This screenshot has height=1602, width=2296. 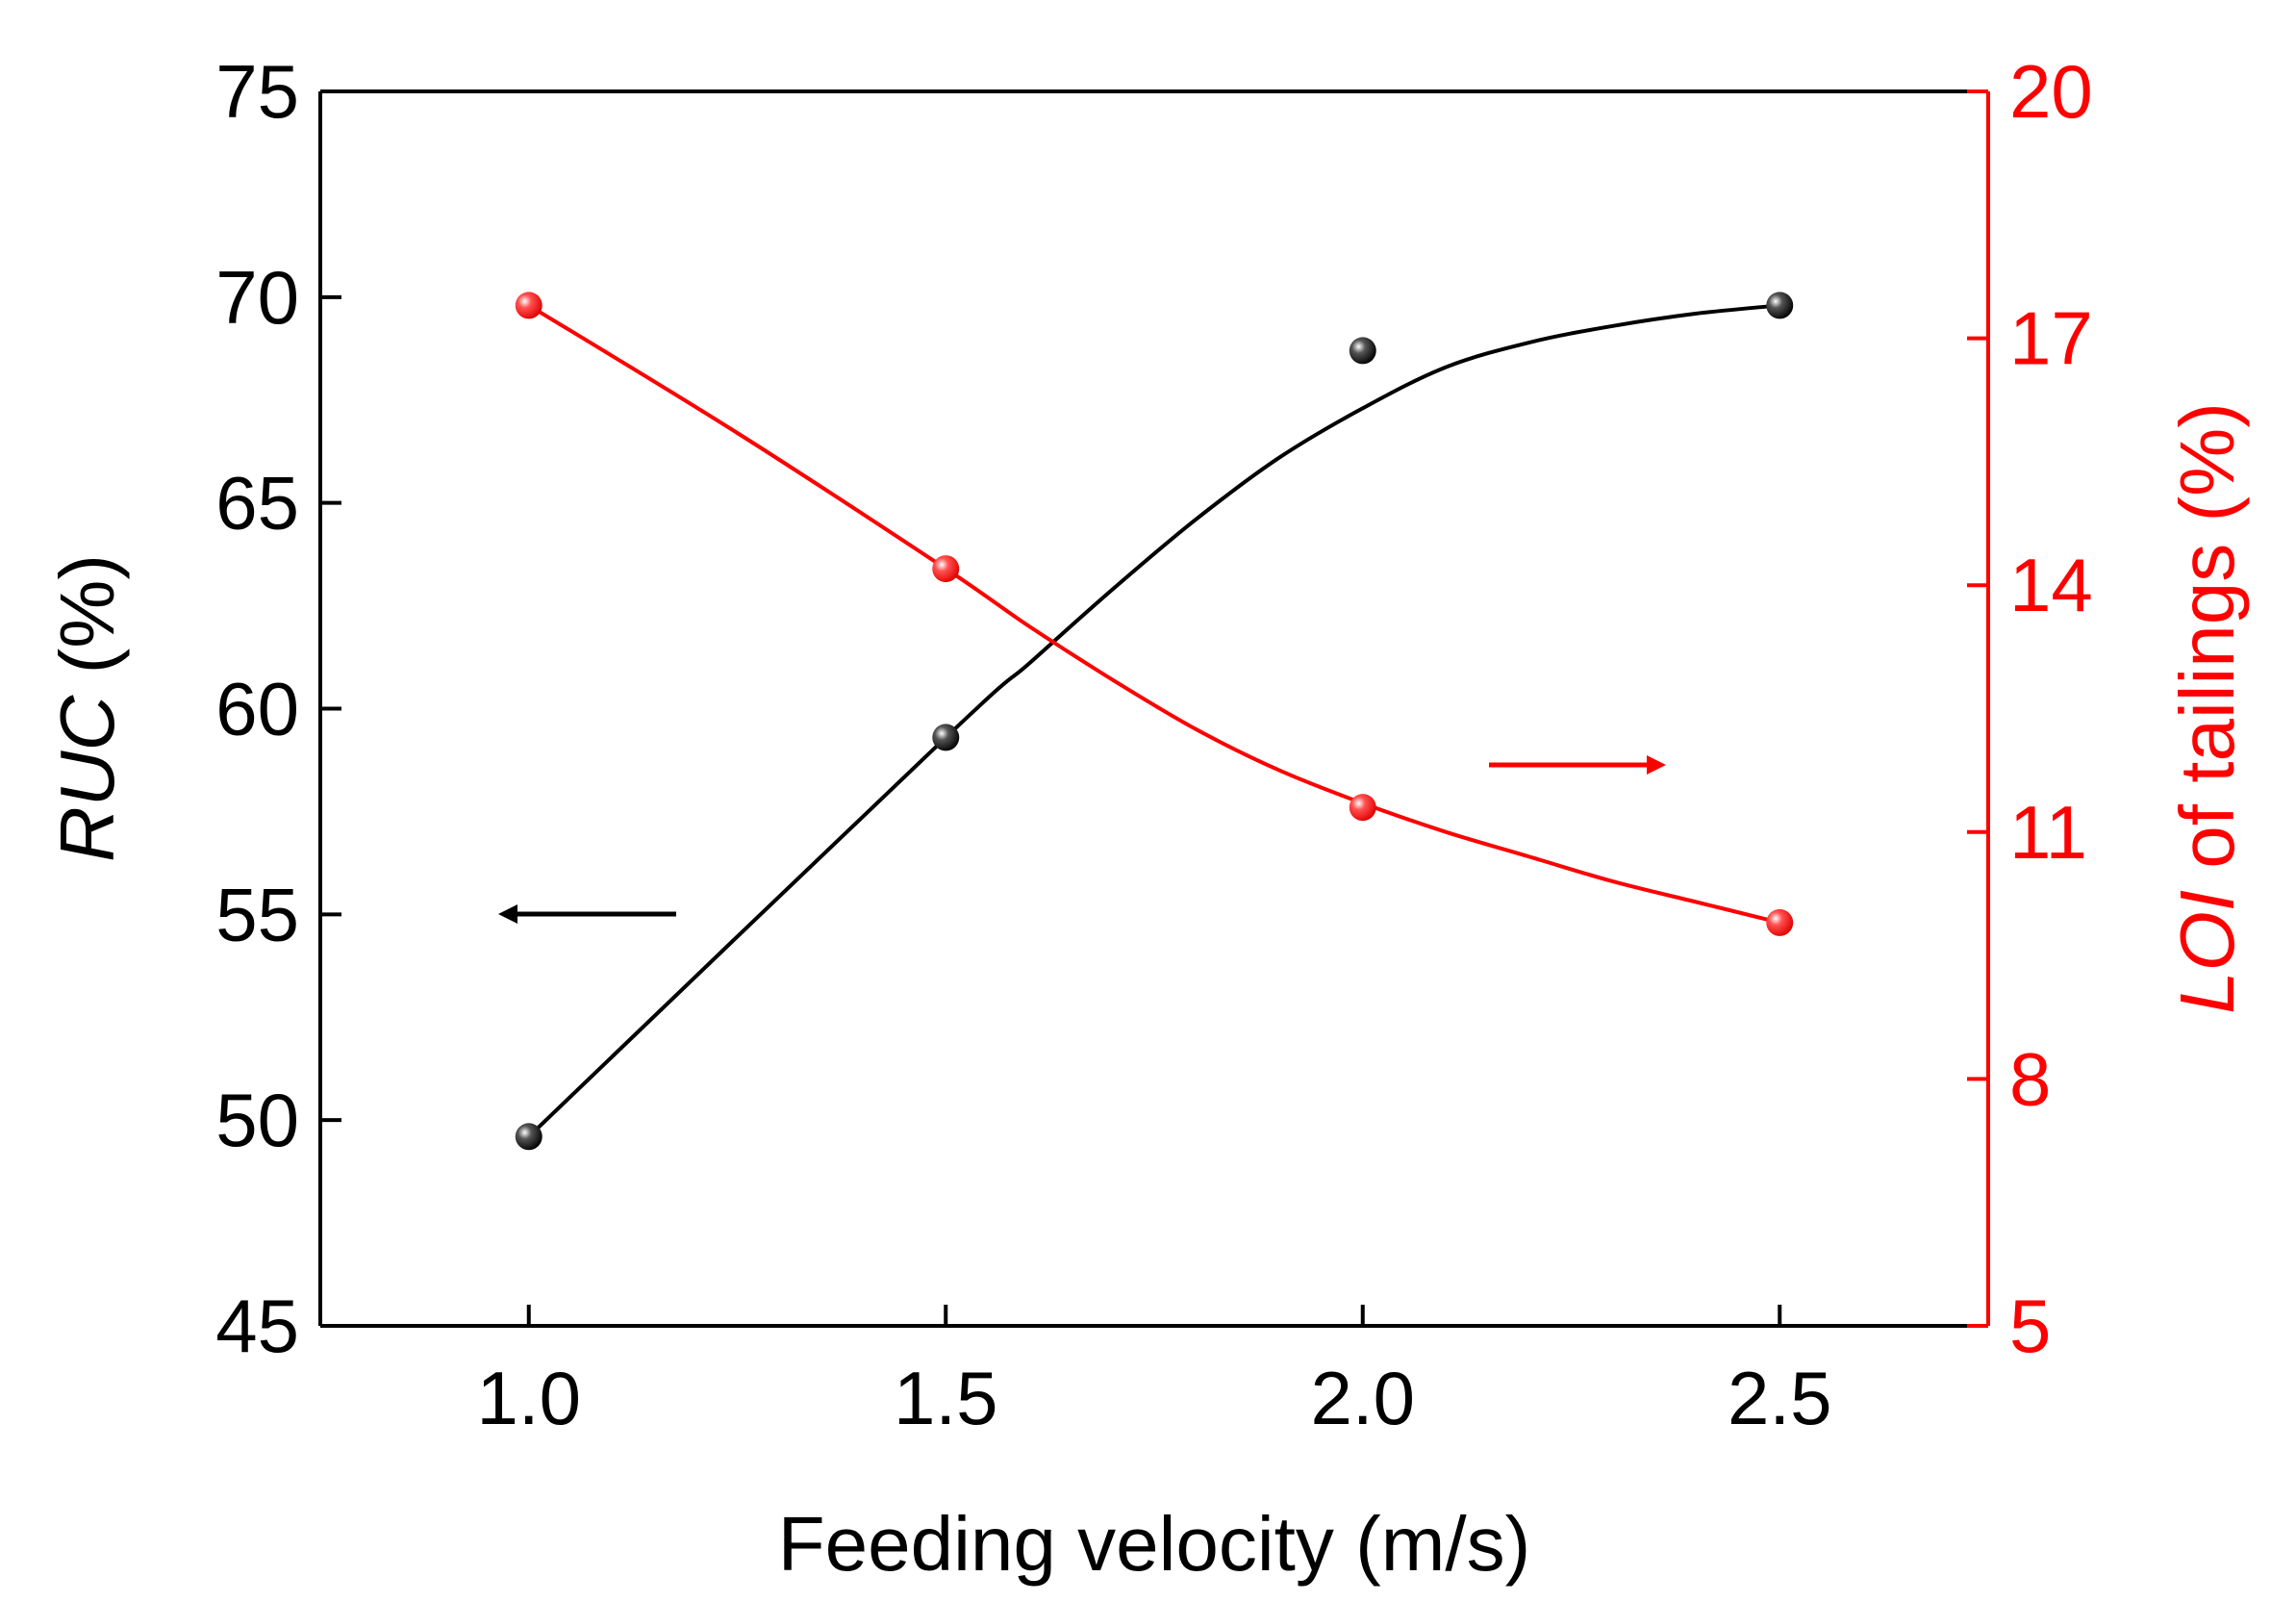 I want to click on right-y-tick-label: 8, so click(x=2030, y=1078).